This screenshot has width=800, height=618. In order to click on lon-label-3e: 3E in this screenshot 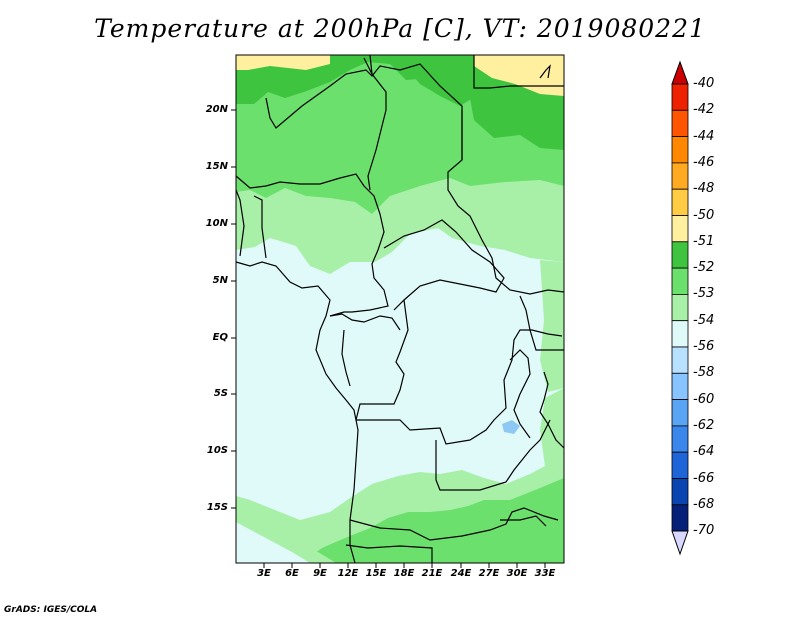, I will do `click(264, 573)`.